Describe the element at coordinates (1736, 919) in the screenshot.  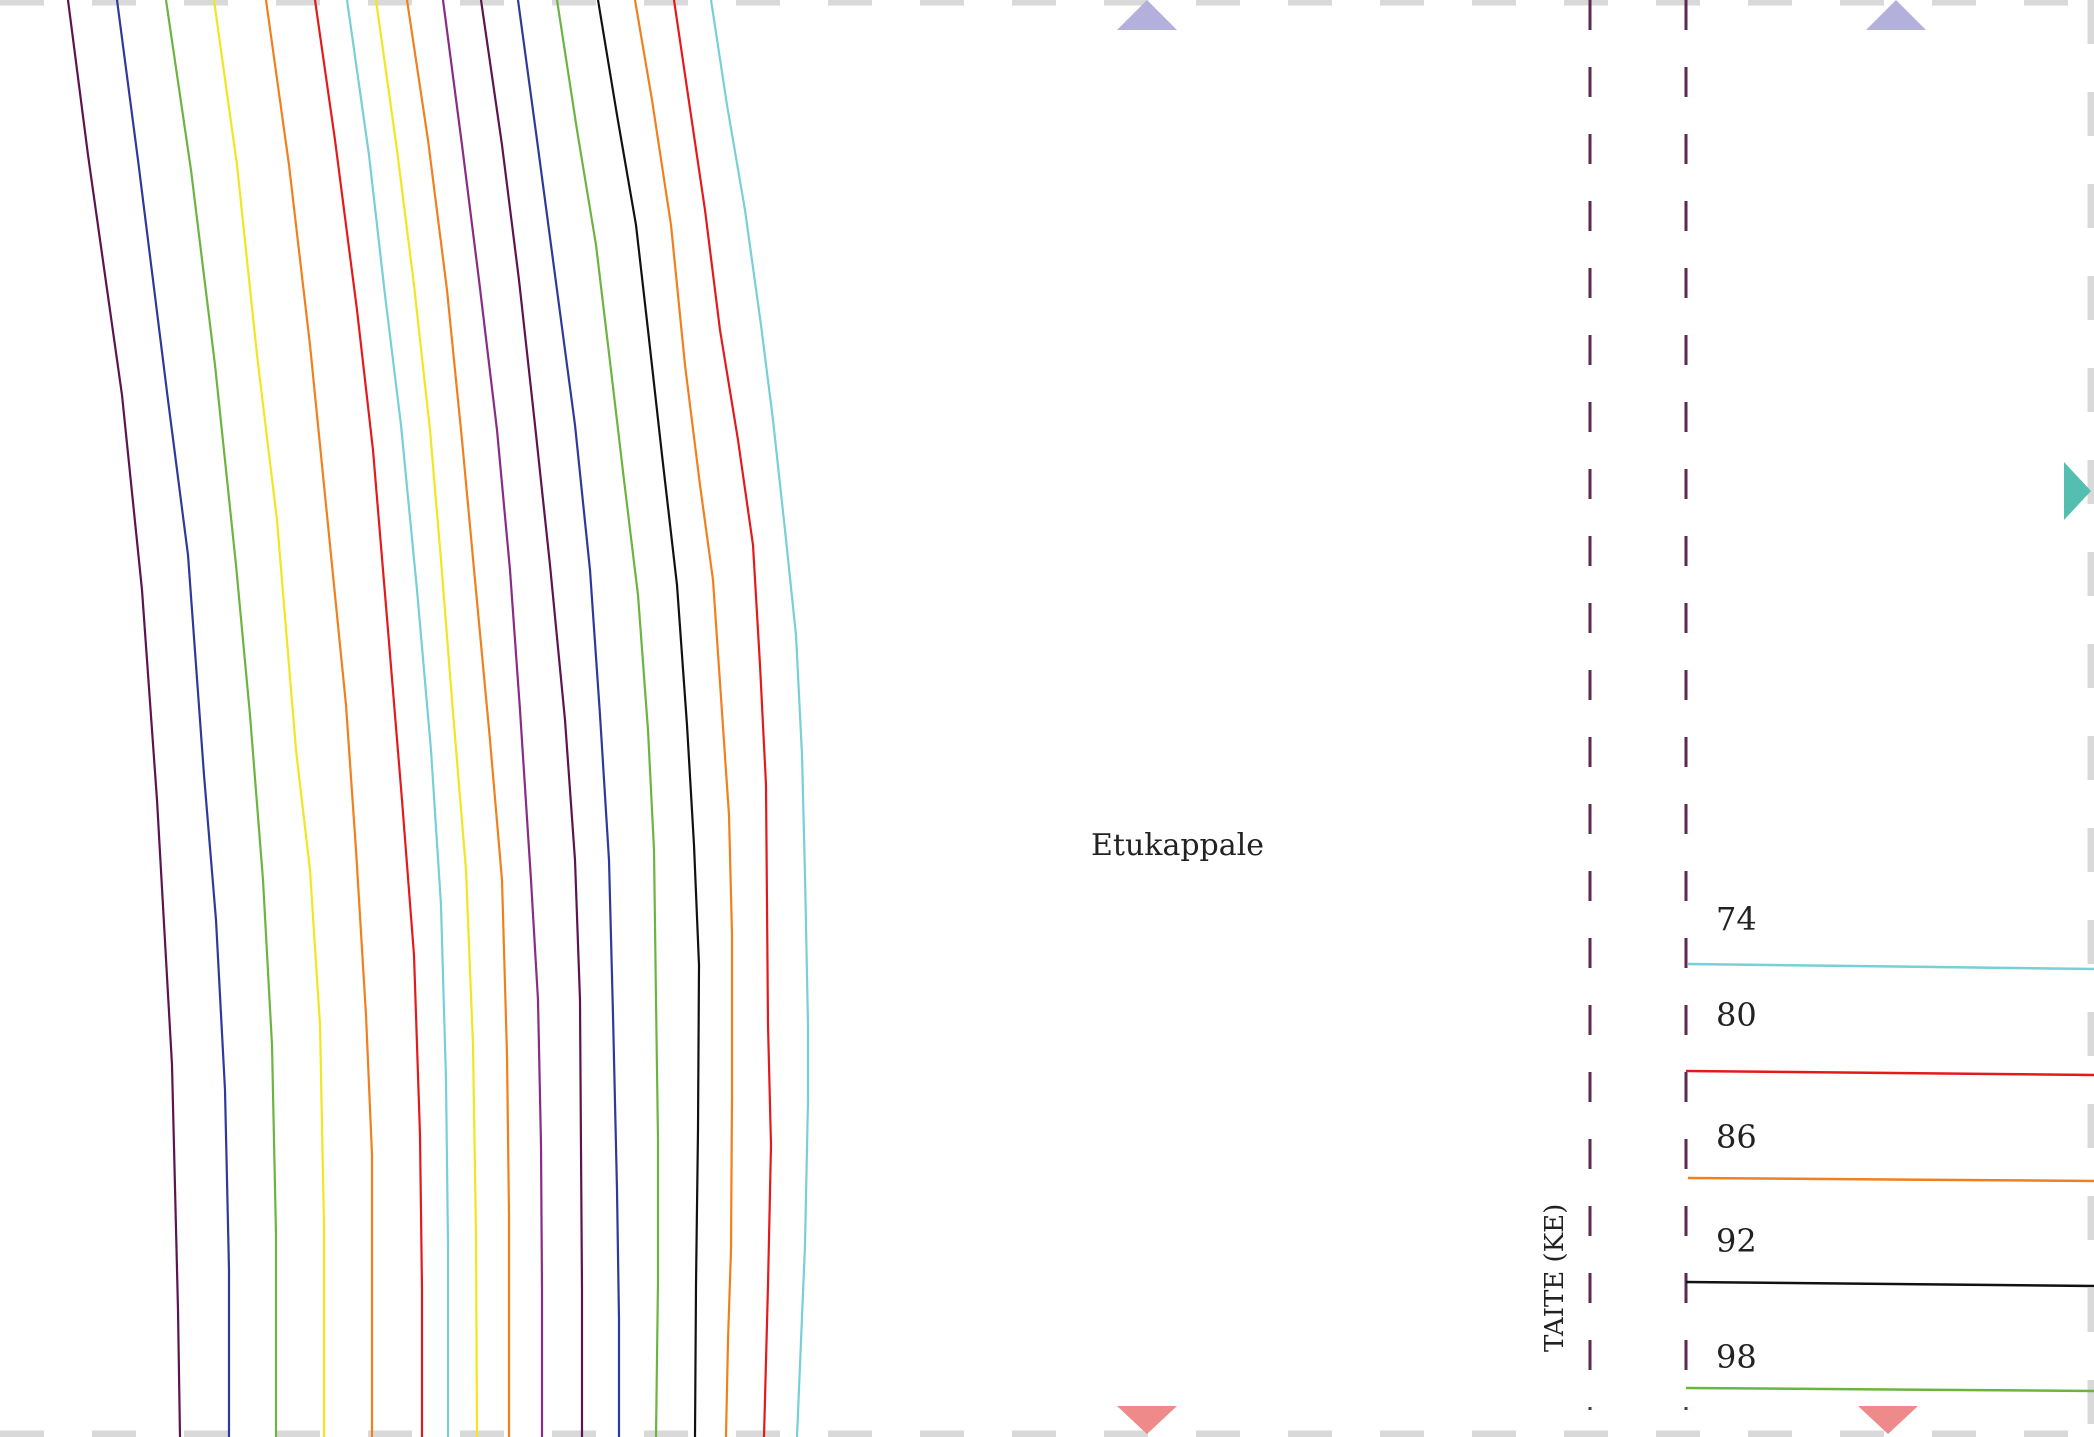
I see `size-label-74: 74` at that location.